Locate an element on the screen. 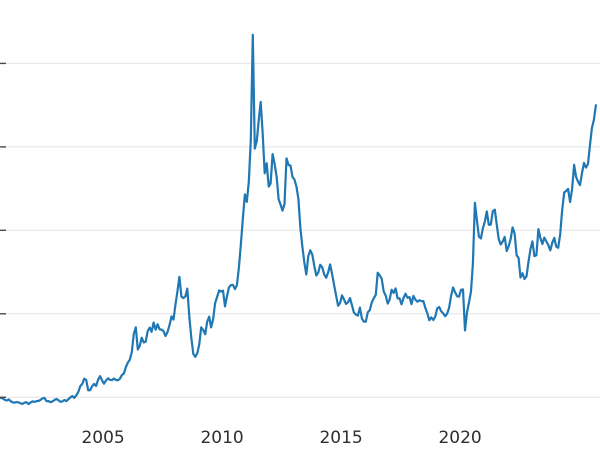 This screenshot has width=600, height=450. x-tick-label: 2015 is located at coordinates (340, 438).